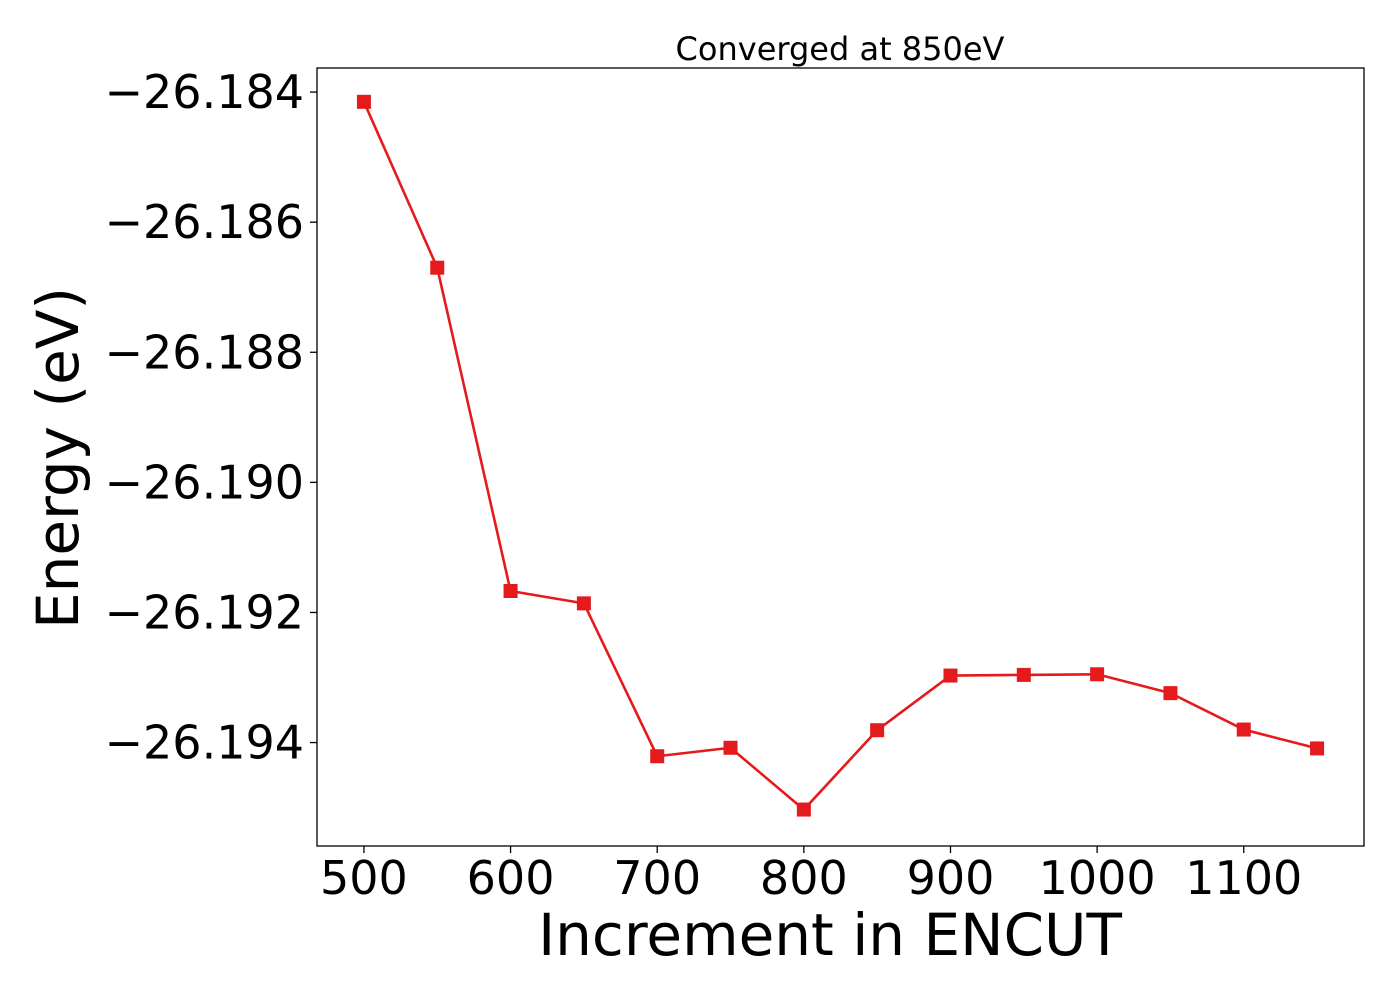 The image size is (1400, 1005). I want to click on y-tick-label: −26.186, so click(205, 222).